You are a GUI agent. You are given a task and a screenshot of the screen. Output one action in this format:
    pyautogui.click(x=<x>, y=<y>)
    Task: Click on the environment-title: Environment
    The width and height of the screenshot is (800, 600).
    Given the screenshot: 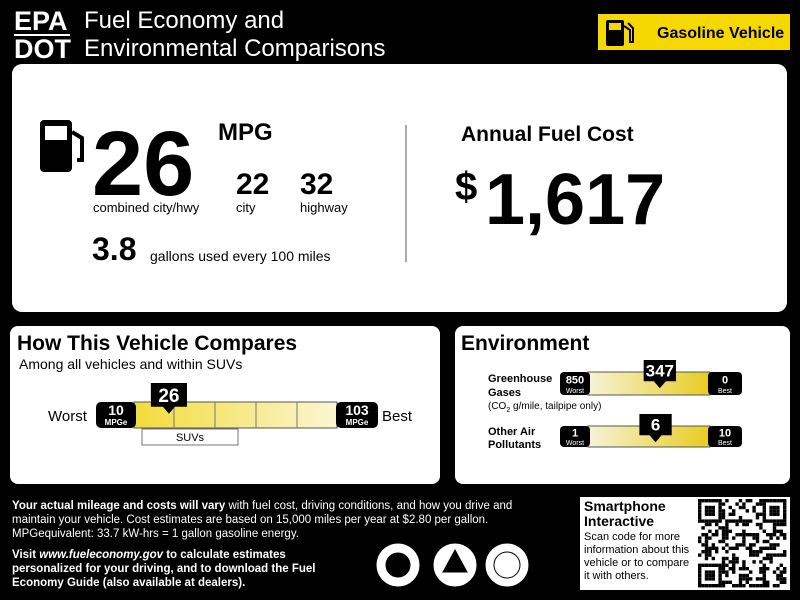 What is the action you would take?
    pyautogui.click(x=525, y=343)
    